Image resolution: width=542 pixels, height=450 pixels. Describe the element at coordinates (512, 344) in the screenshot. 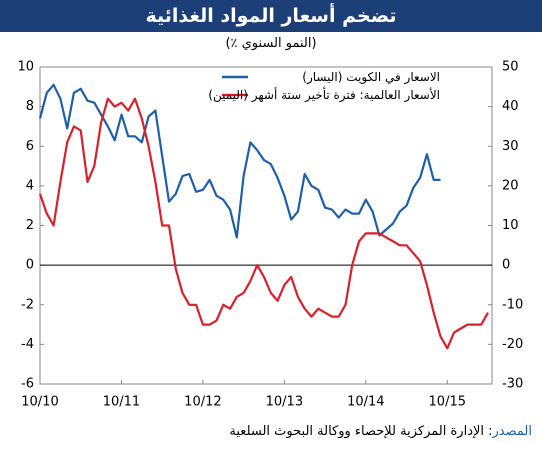

I see `y2-tick-label: -20` at that location.